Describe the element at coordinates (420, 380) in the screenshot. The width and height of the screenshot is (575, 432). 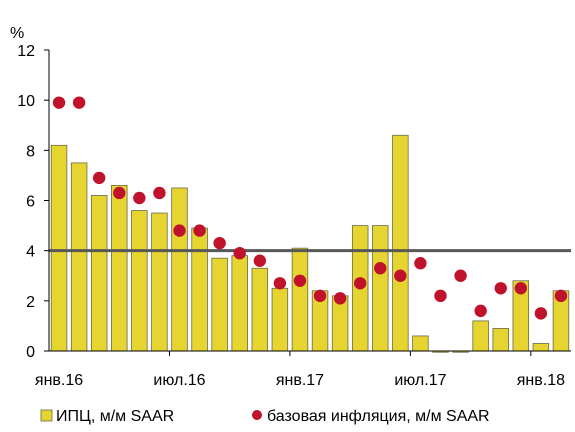
I see `x-tick-label: июл.17` at that location.